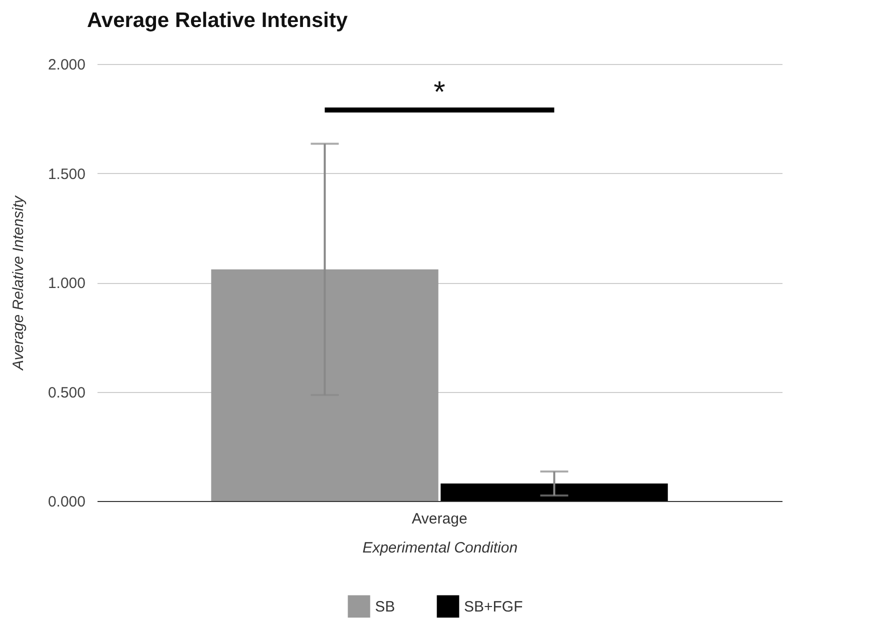  Describe the element at coordinates (440, 92) in the screenshot. I see `annotation: *` at that location.